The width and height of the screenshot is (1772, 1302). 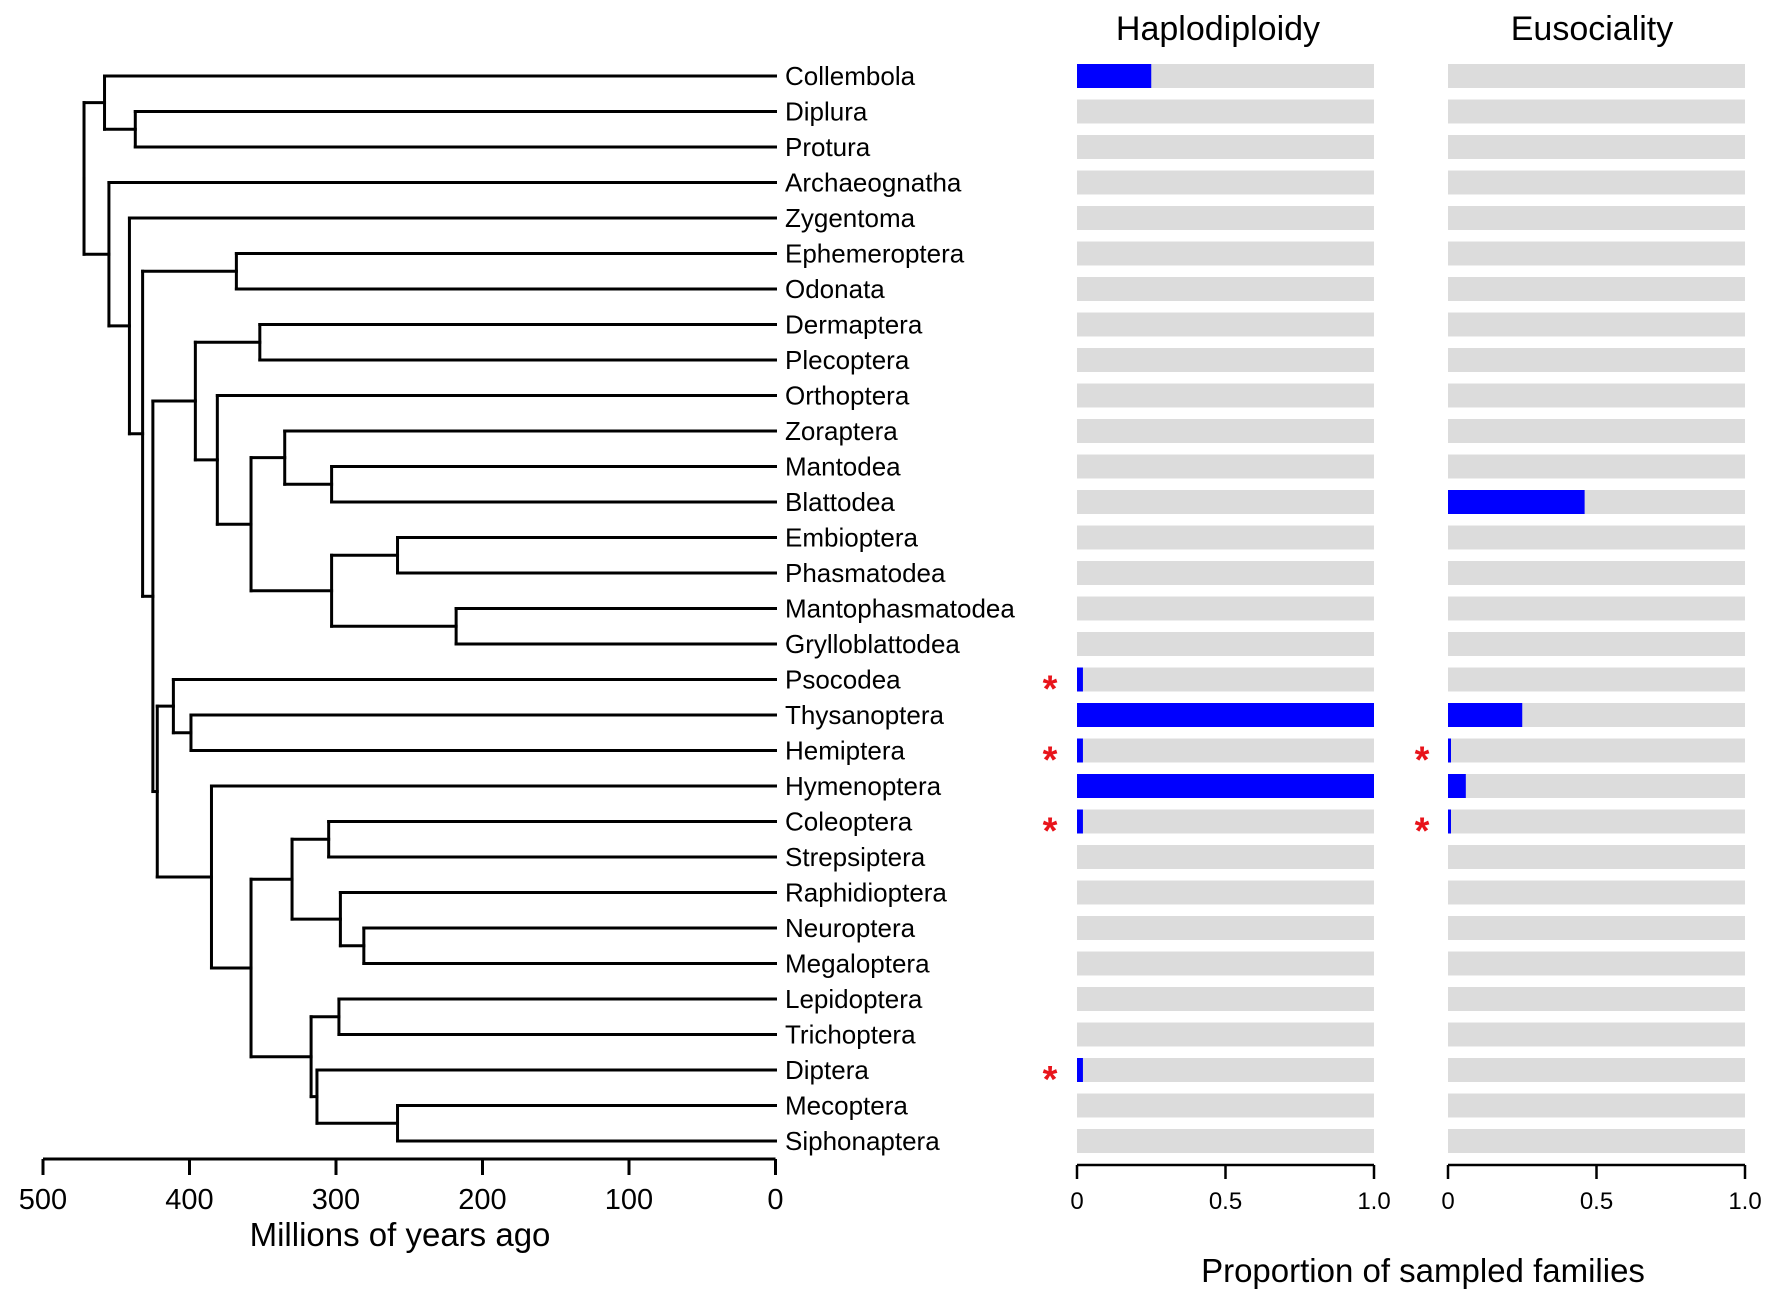 I want to click on taxon-label-protura: Protura, so click(x=828, y=147).